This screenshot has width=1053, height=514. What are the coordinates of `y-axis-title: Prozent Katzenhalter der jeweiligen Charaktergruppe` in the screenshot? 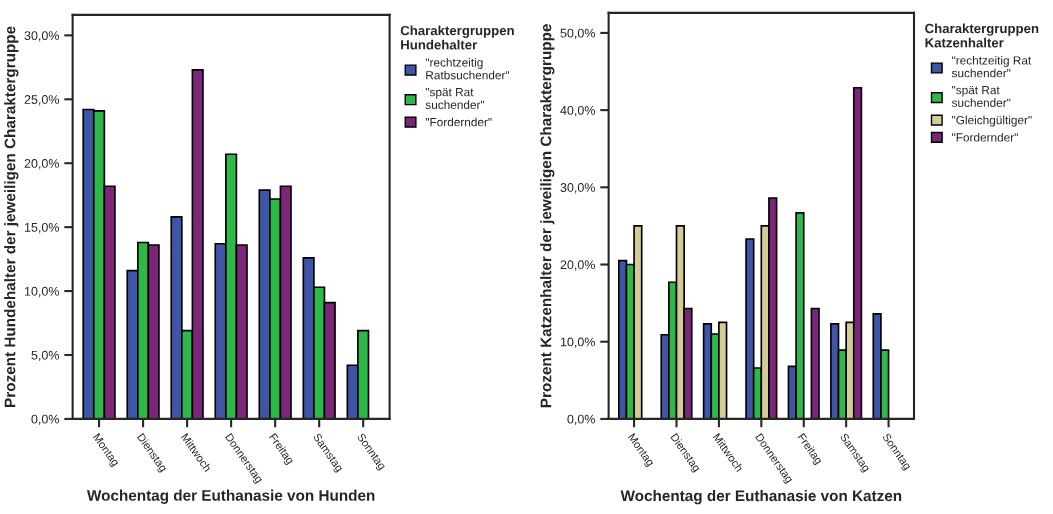 It's located at (547, 216).